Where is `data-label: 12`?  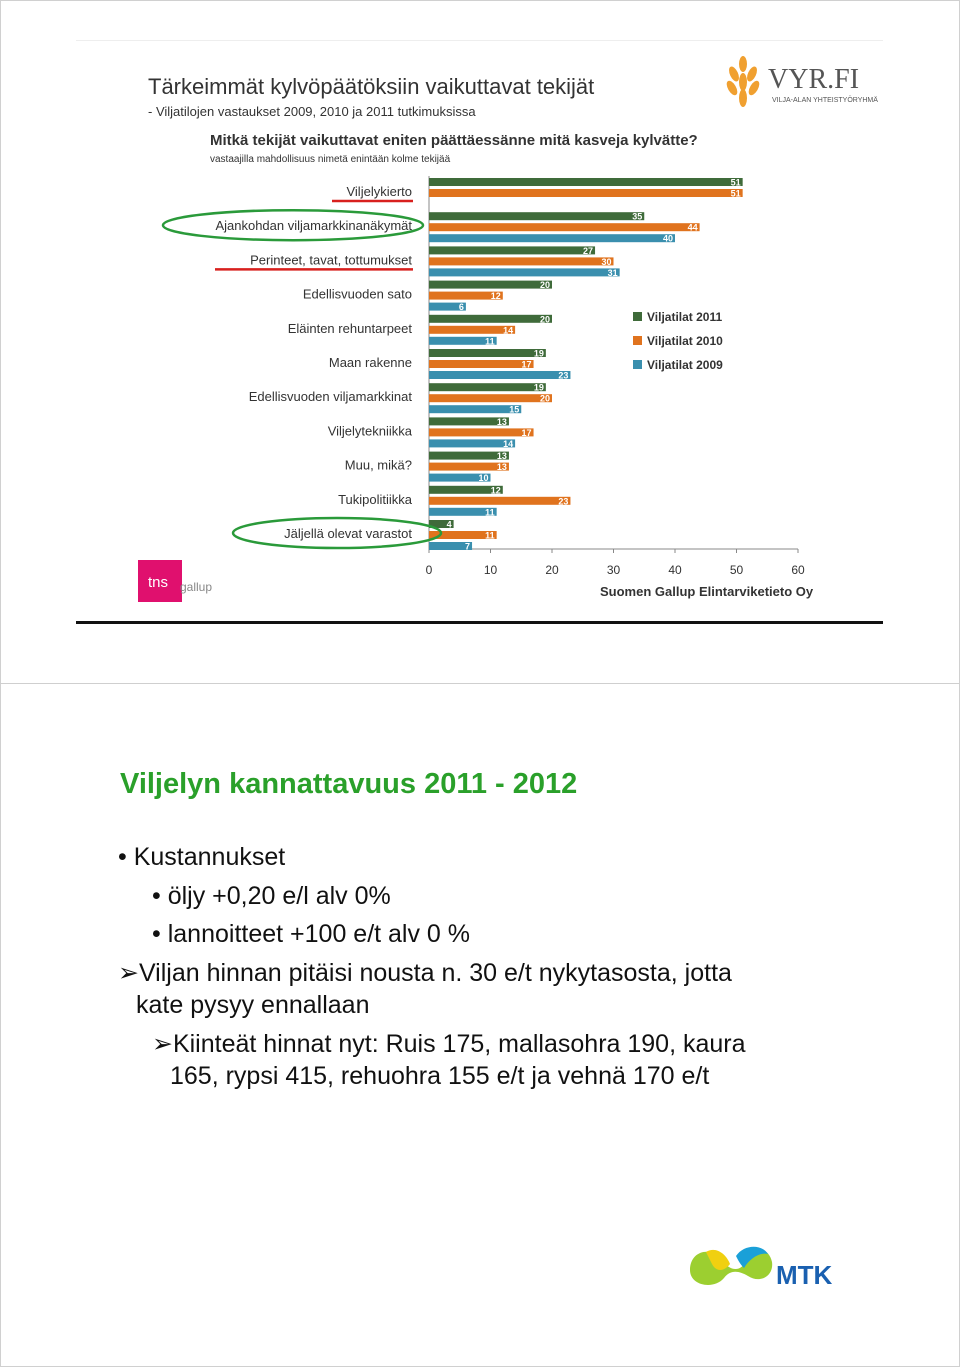
data-label: 12 is located at coordinates (496, 490).